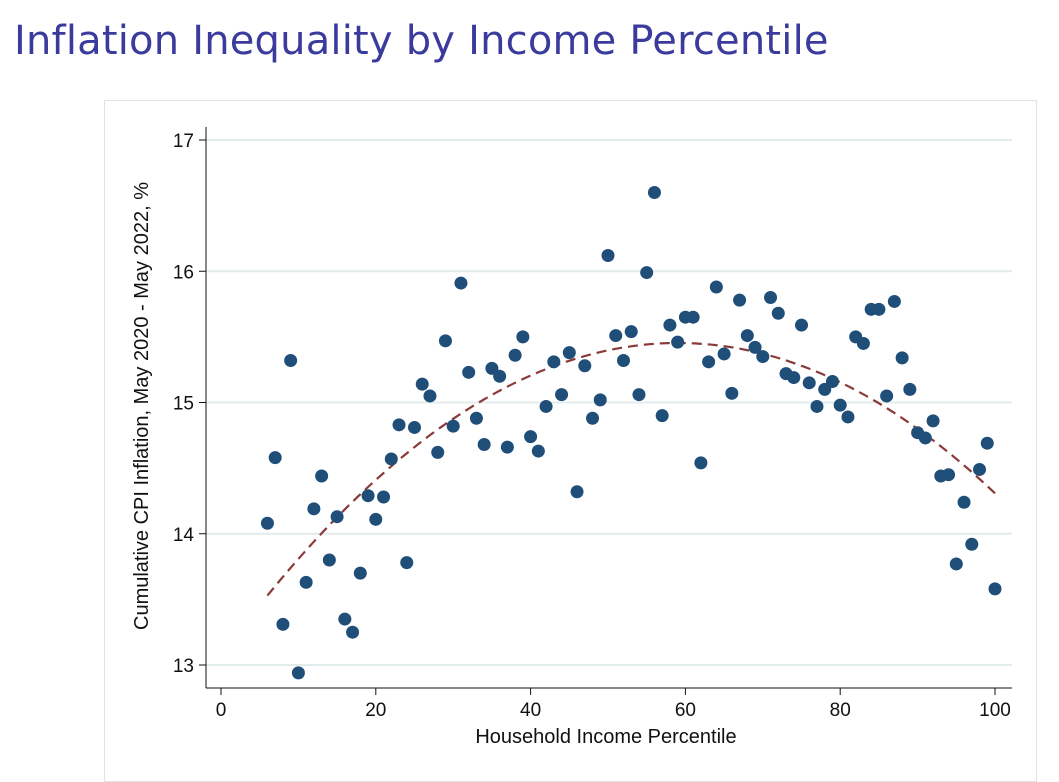 This screenshot has height=782, width=1059. What do you see at coordinates (685, 710) in the screenshot?
I see `x-tick-label-60: 60` at bounding box center [685, 710].